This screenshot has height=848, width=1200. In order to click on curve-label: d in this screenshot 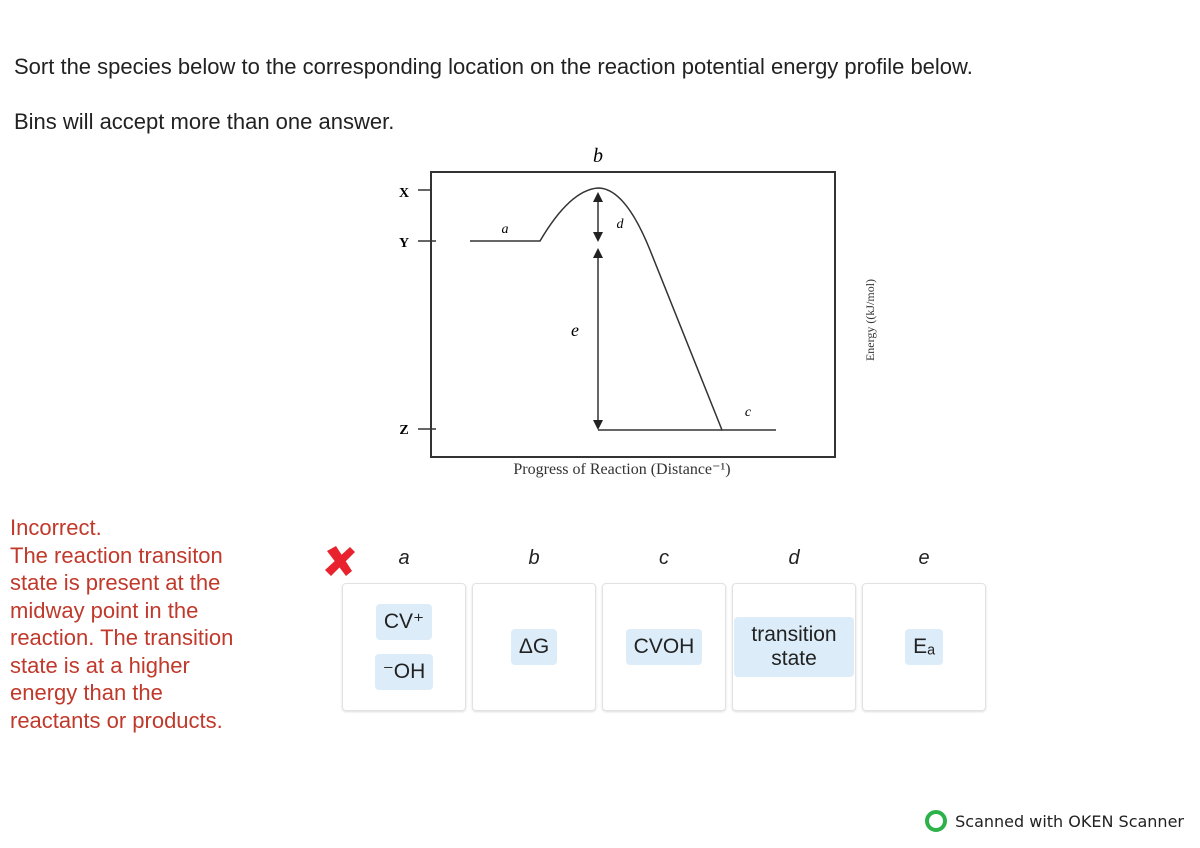, I will do `click(621, 224)`.